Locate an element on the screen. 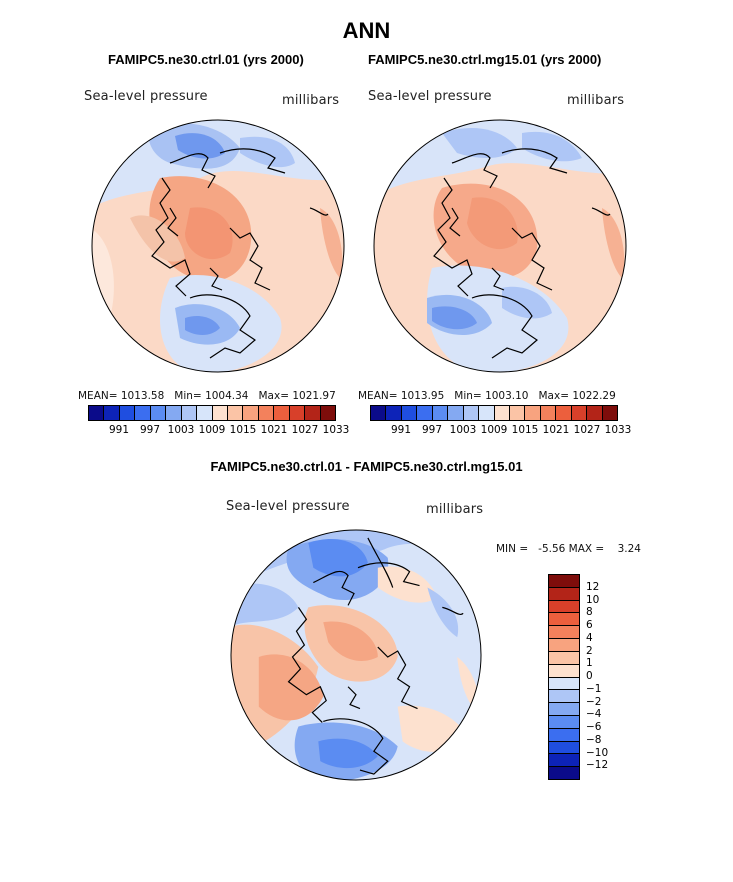 Image resolution: width=733 pixels, height=882 pixels. panel3-polar-map is located at coordinates (356, 655).